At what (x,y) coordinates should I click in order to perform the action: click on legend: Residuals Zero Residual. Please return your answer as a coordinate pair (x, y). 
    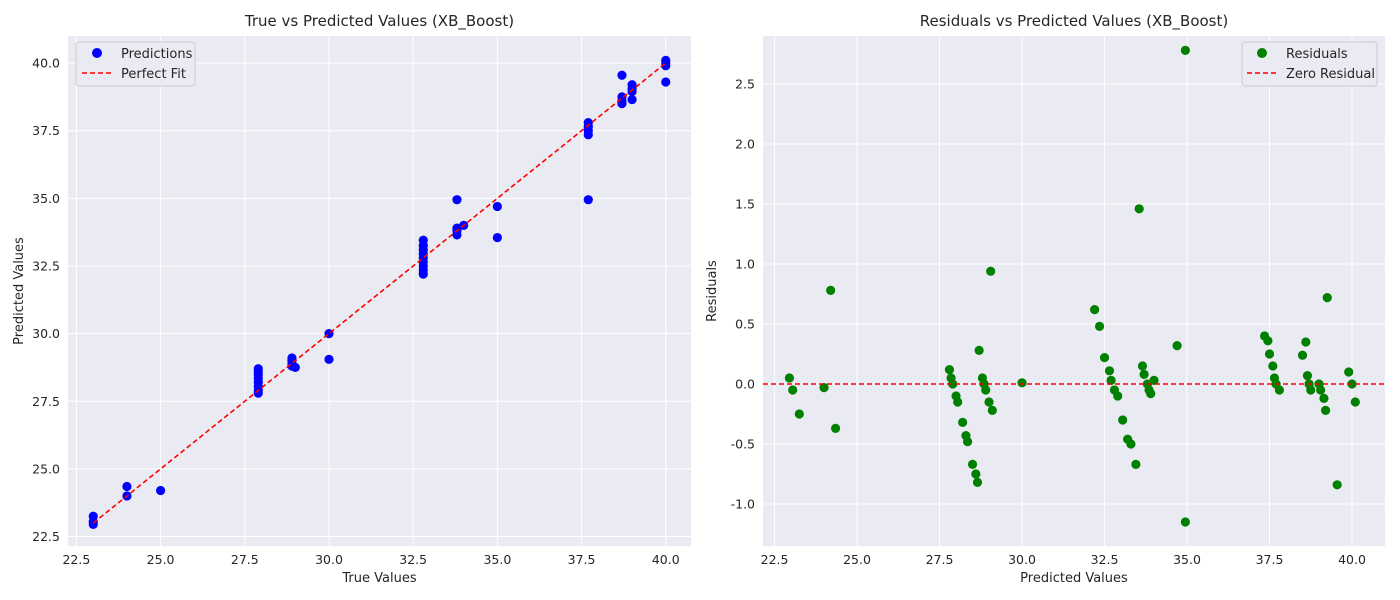
    Looking at the image, I should click on (1309, 64).